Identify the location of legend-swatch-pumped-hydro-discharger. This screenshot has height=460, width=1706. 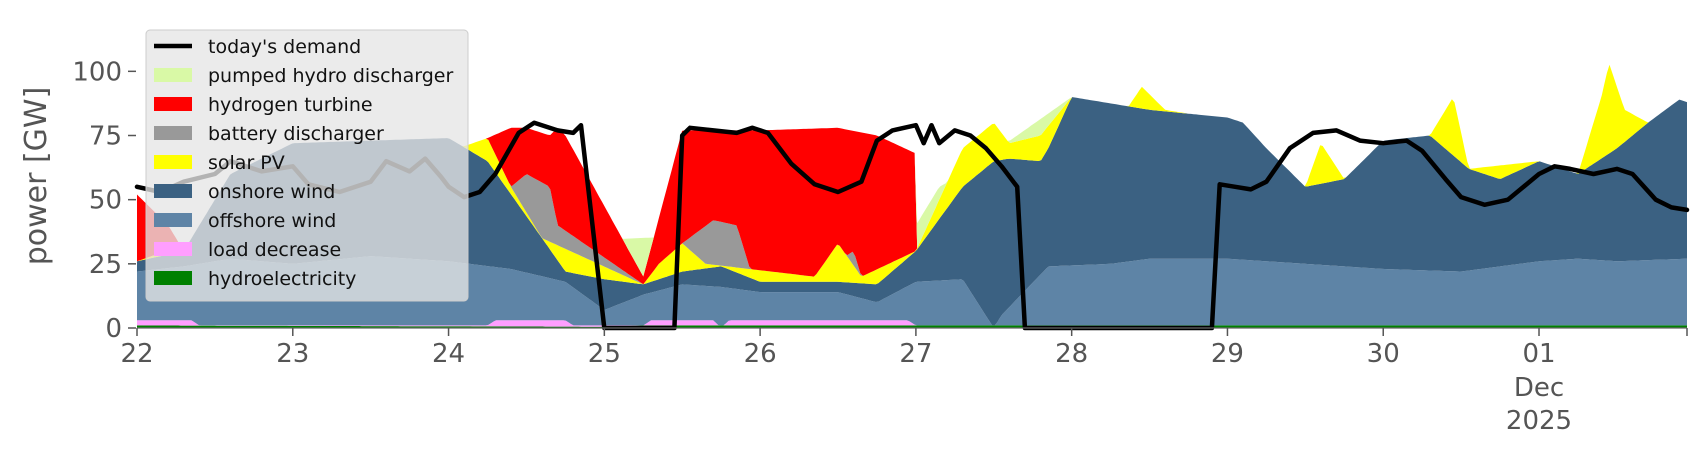
(173, 75).